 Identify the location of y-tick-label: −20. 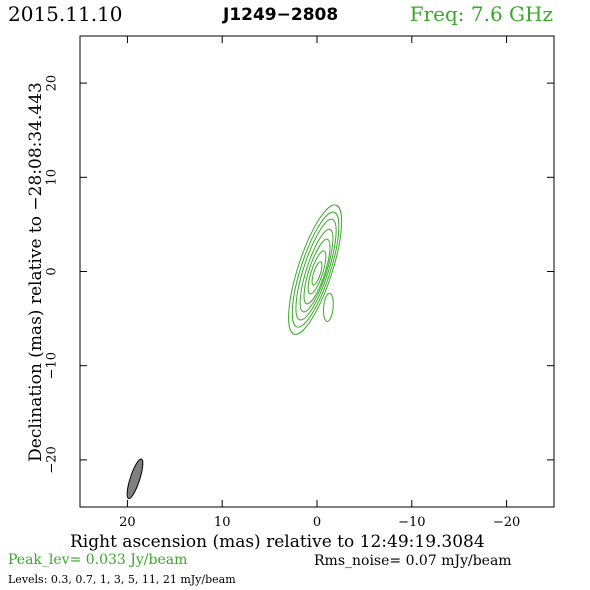
(52, 459).